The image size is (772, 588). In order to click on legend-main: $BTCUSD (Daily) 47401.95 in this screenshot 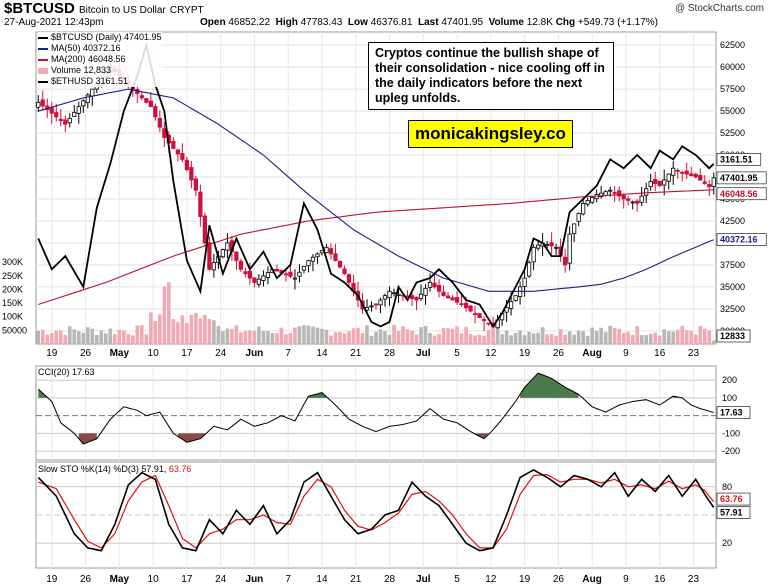, I will do `click(106, 37)`.